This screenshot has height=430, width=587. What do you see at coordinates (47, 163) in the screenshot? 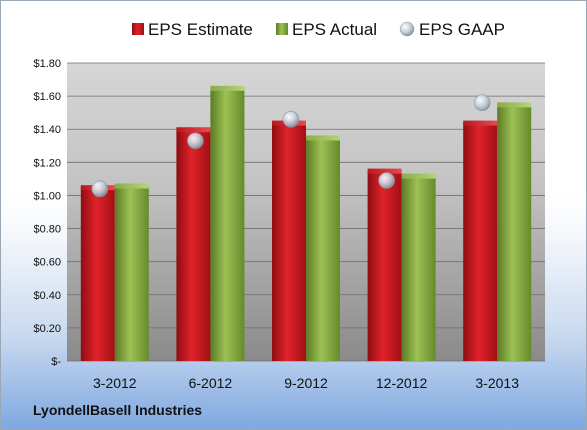
I see `y-tick-label: $1.20` at bounding box center [47, 163].